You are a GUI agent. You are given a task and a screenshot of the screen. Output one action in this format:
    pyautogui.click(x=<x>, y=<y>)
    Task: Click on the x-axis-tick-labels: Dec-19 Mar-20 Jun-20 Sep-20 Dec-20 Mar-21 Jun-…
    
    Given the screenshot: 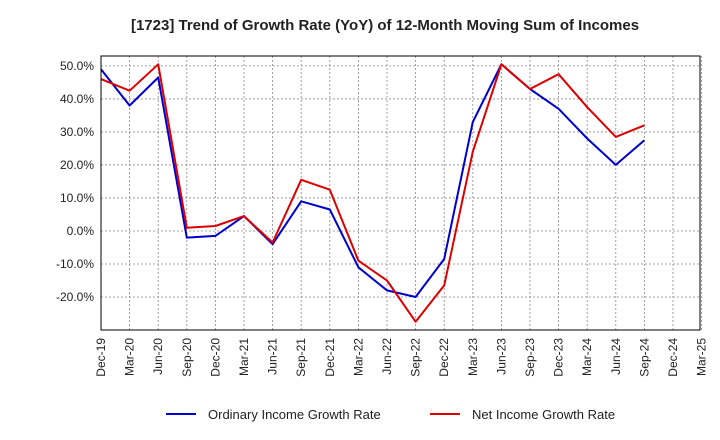 What is the action you would take?
    pyautogui.click(x=401, y=357)
    